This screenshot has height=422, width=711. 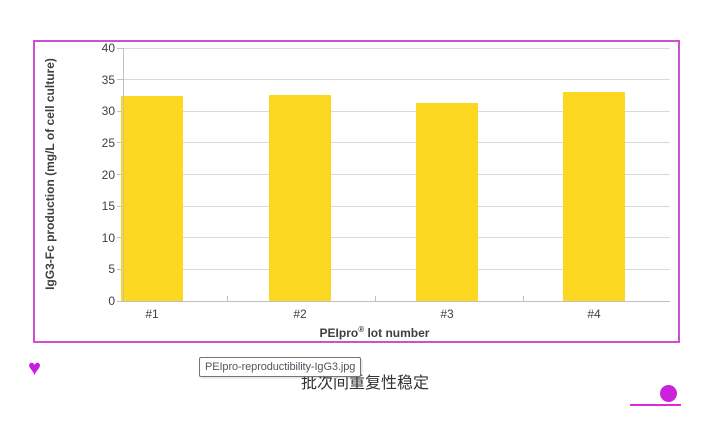 I want to click on x-tick-label: #2, so click(x=300, y=314).